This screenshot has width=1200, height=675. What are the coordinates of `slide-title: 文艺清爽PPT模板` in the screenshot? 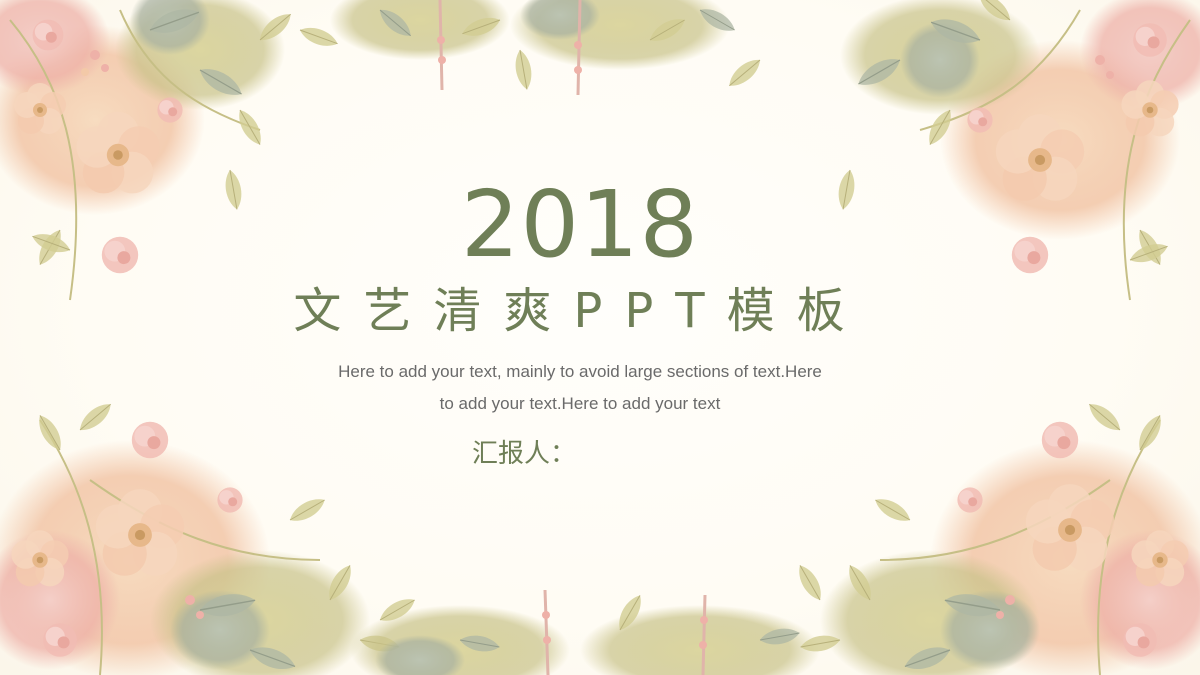 It's located at (580, 311).